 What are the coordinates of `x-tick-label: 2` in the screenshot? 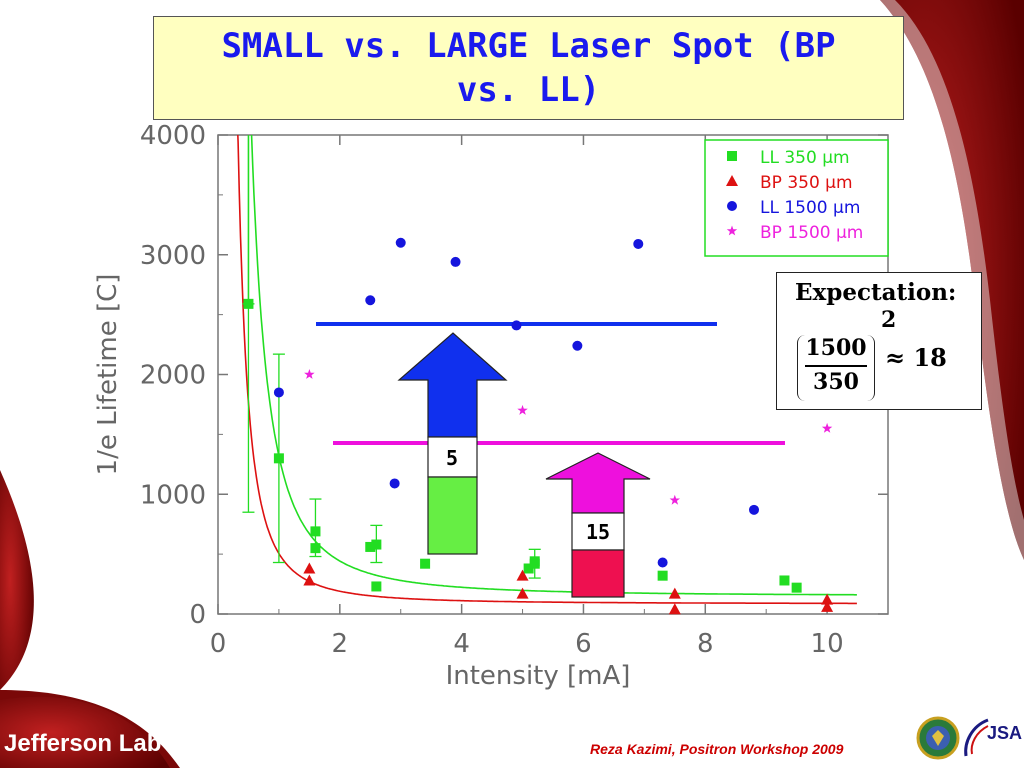 It's located at (340, 644).